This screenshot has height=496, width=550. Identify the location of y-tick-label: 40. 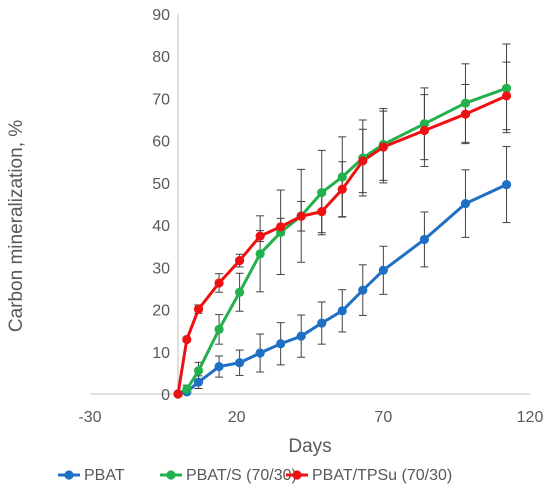
(161, 226).